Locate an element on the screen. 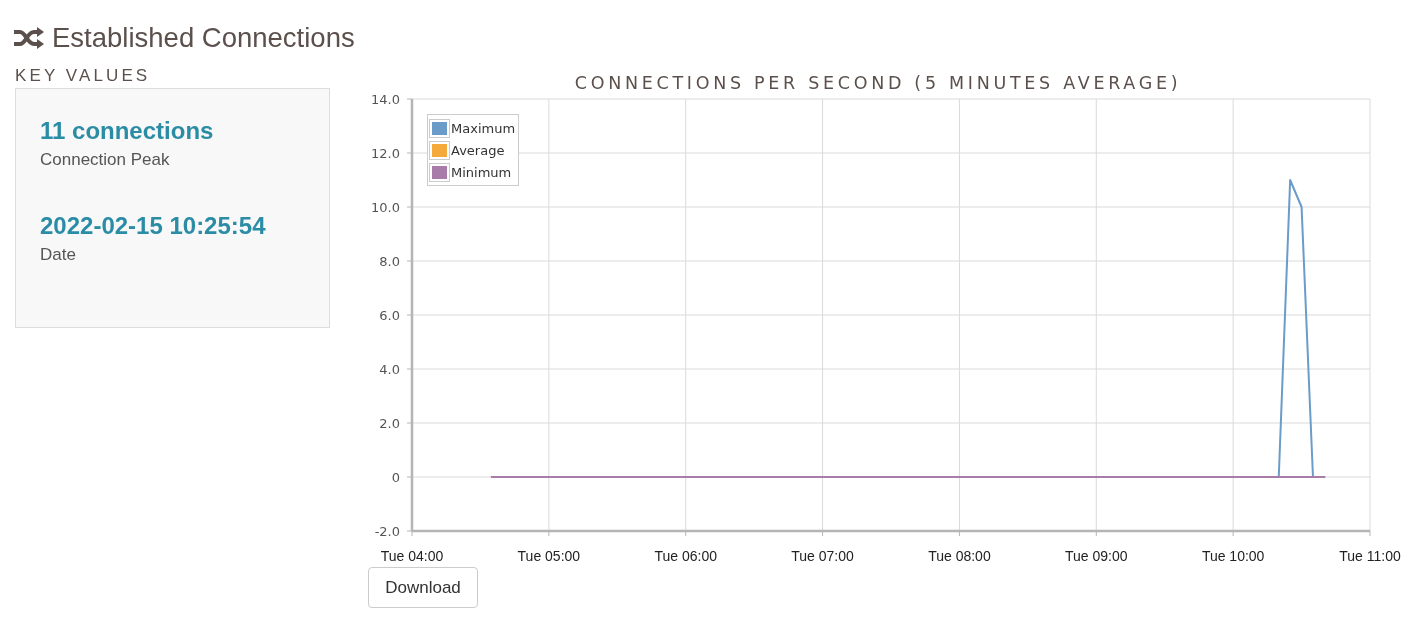 Image resolution: width=1405 pixels, height=618 pixels. text: Date is located at coordinates (58, 254).